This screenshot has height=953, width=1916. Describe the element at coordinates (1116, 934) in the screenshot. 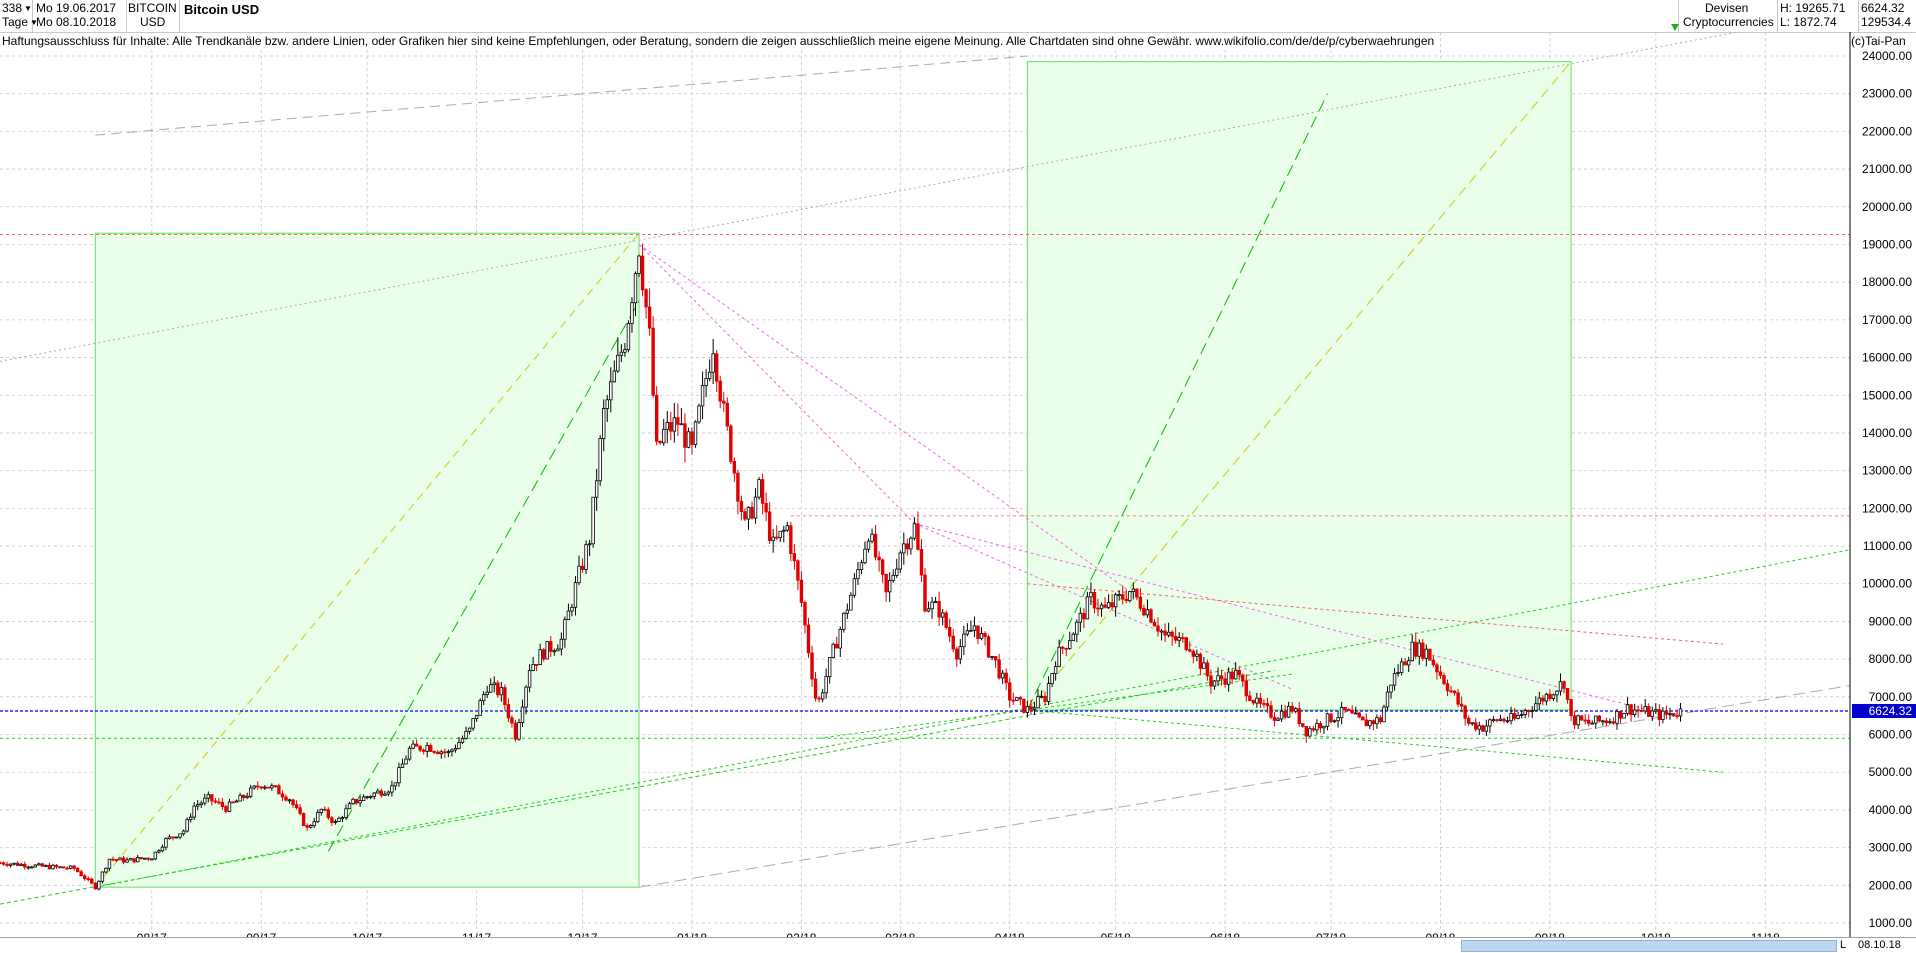

I see `x-tick-label: 05/18` at that location.